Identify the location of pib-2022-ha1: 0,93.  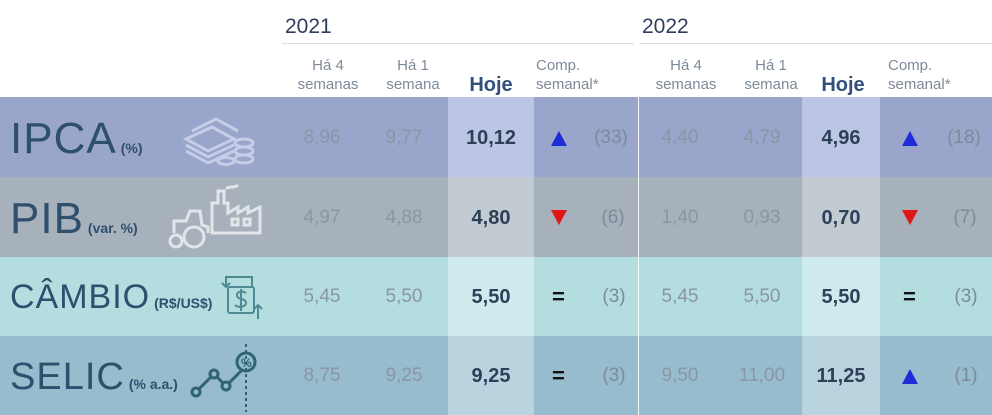
(762, 217).